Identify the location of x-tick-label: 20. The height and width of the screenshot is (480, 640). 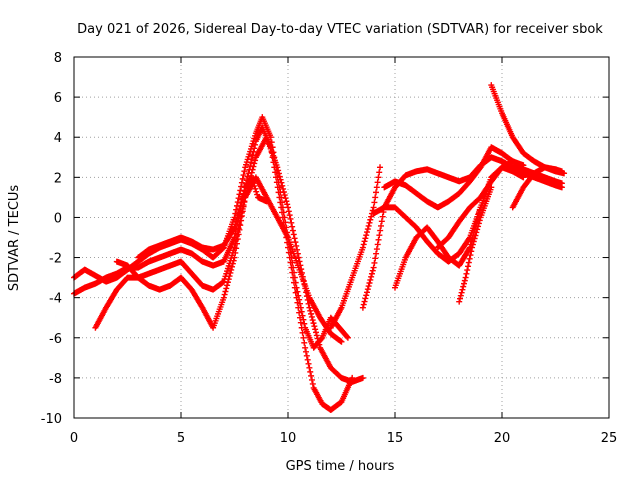
(502, 438).